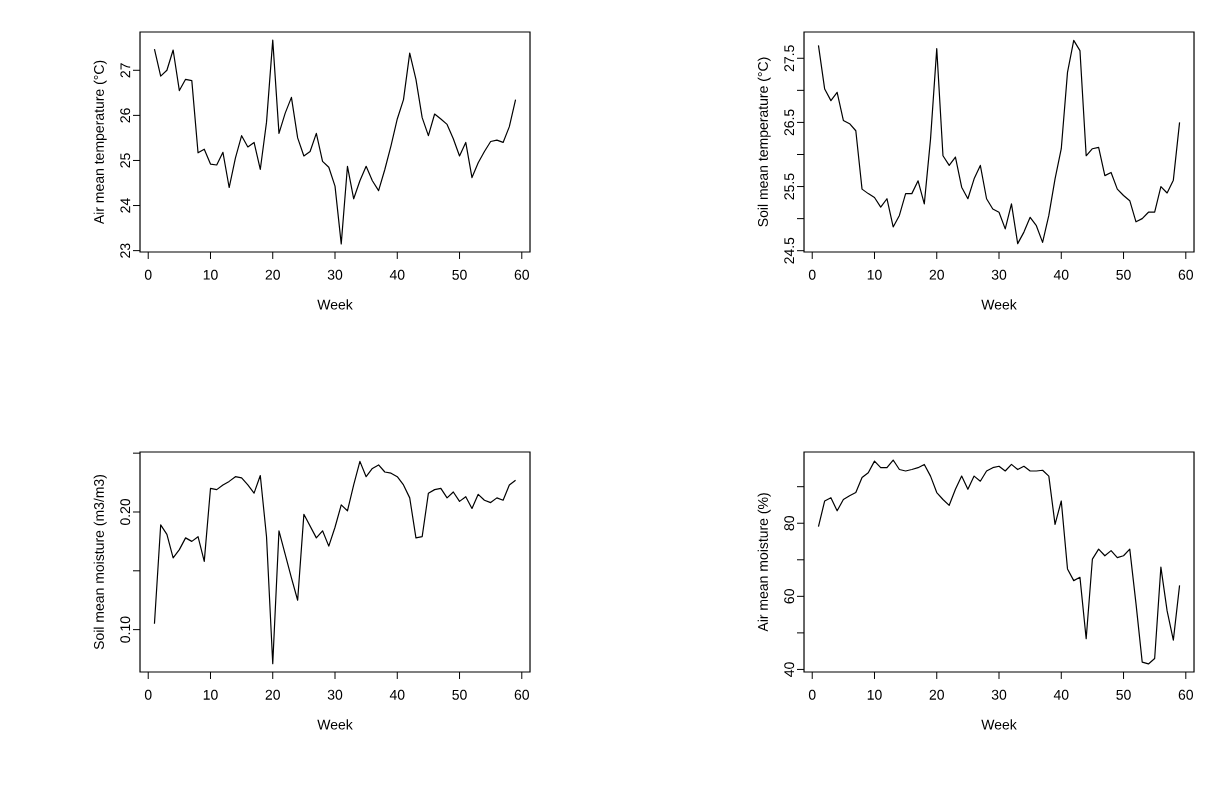  I want to click on y-tick-label: 40, so click(789, 669).